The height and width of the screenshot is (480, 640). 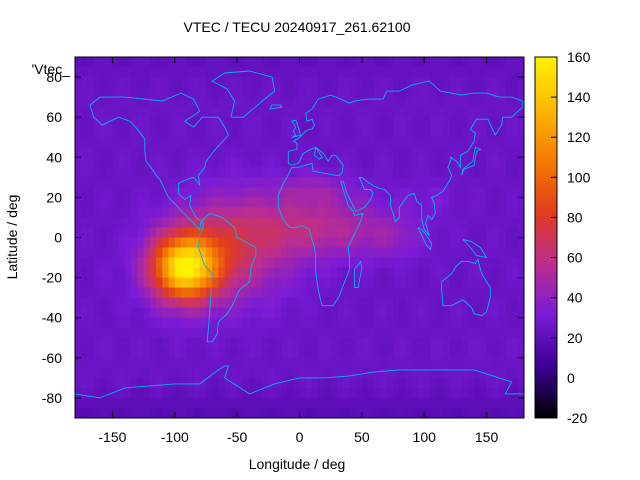 I want to click on colorbar-tick-label: 20, so click(x=575, y=338).